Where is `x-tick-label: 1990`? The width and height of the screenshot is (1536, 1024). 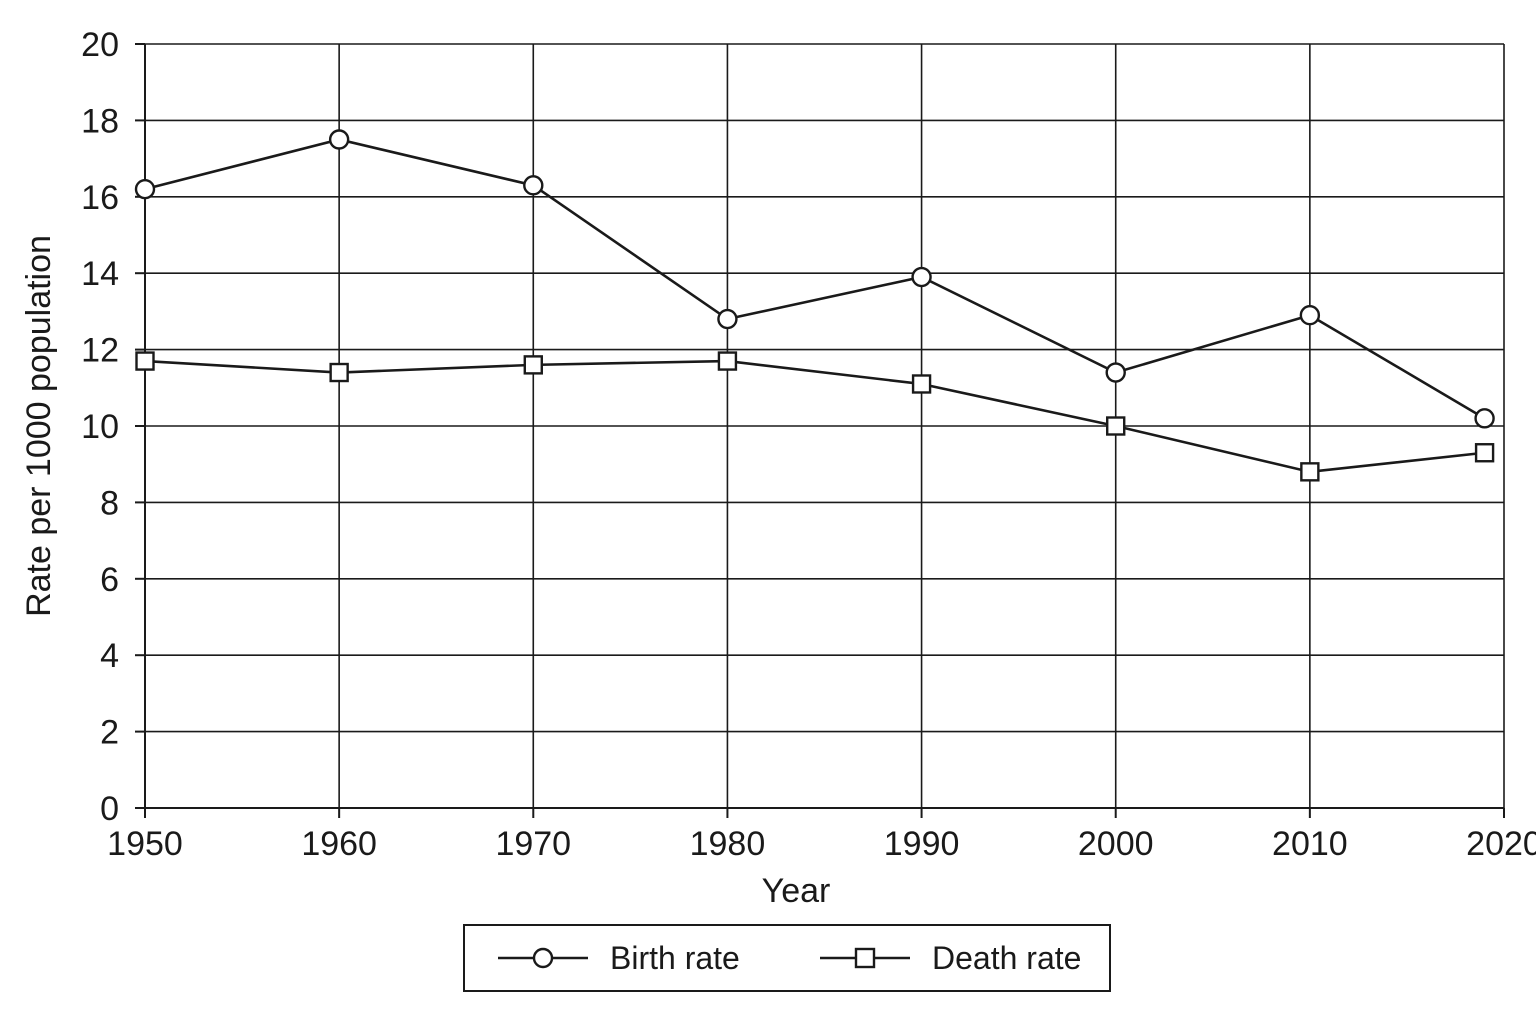
x-tick-label: 1990 is located at coordinates (922, 844).